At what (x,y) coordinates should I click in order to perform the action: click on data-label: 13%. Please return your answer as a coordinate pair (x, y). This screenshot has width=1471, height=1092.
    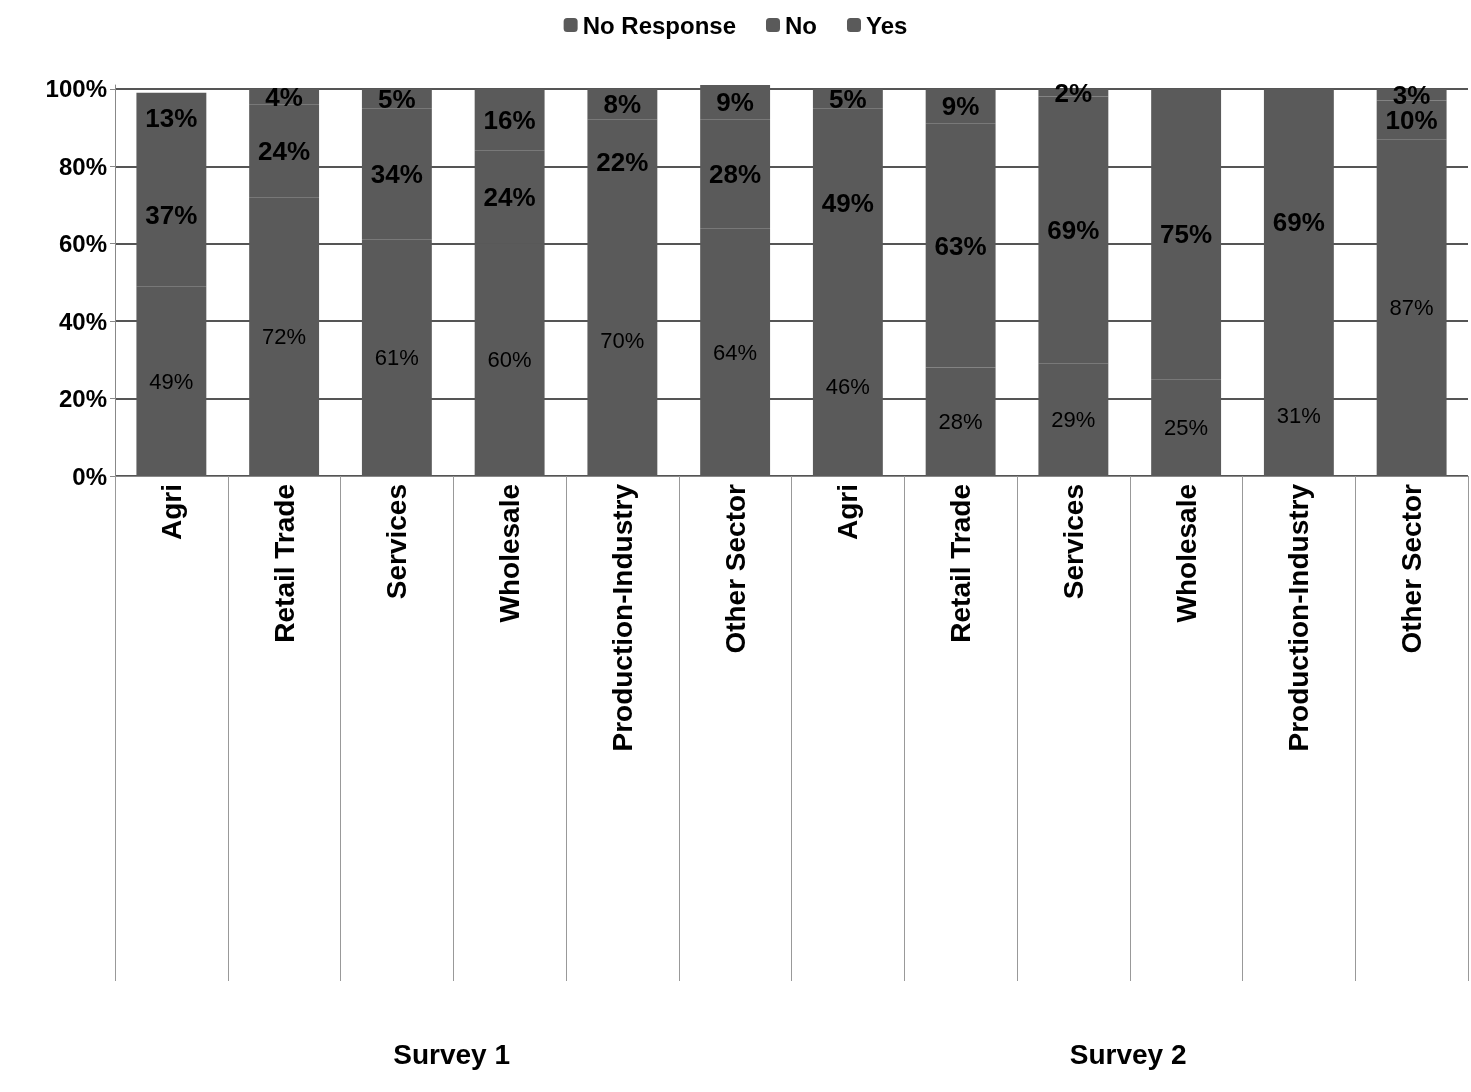
    Looking at the image, I should click on (171, 117).